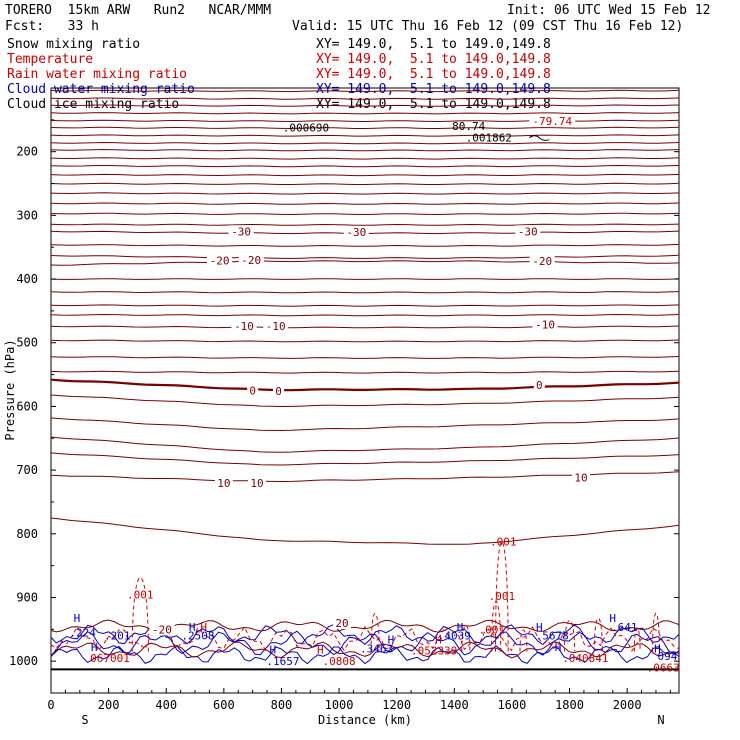 This screenshot has width=740, height=740. What do you see at coordinates (10, 389) in the screenshot?
I see `y-axis-label: Pressure (hPa)` at bounding box center [10, 389].